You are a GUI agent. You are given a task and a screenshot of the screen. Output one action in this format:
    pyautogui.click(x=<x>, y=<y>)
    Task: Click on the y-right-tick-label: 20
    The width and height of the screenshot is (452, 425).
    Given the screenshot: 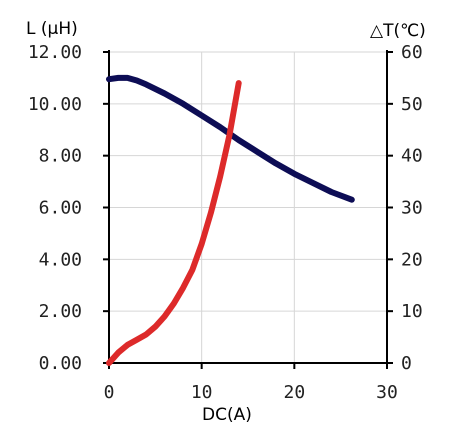 What is the action you would take?
    pyautogui.click(x=412, y=259)
    